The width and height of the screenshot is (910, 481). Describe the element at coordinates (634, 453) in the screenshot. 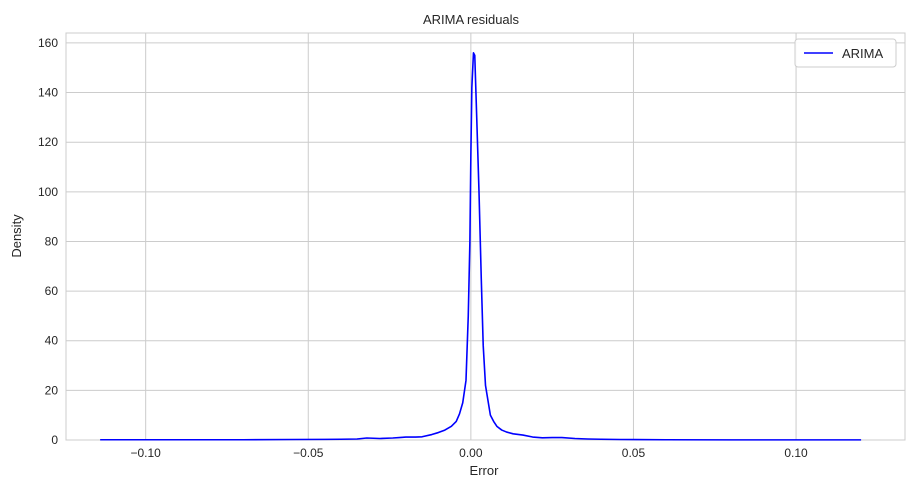

I see `x-tick-label: 0.05` at that location.